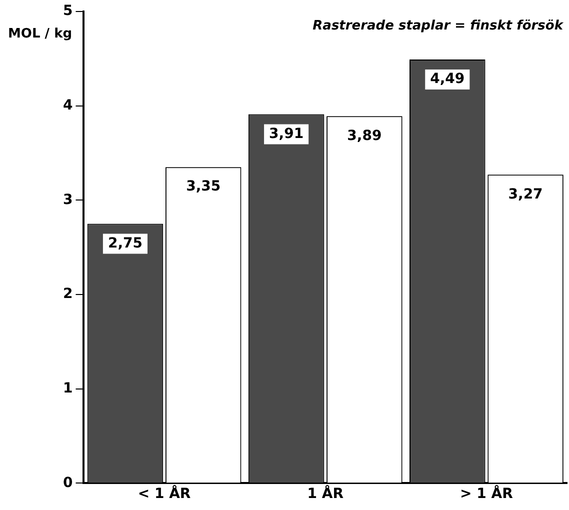 This screenshot has height=510, width=569. Describe the element at coordinates (67, 294) in the screenshot. I see `y-tick-label: 2` at that location.